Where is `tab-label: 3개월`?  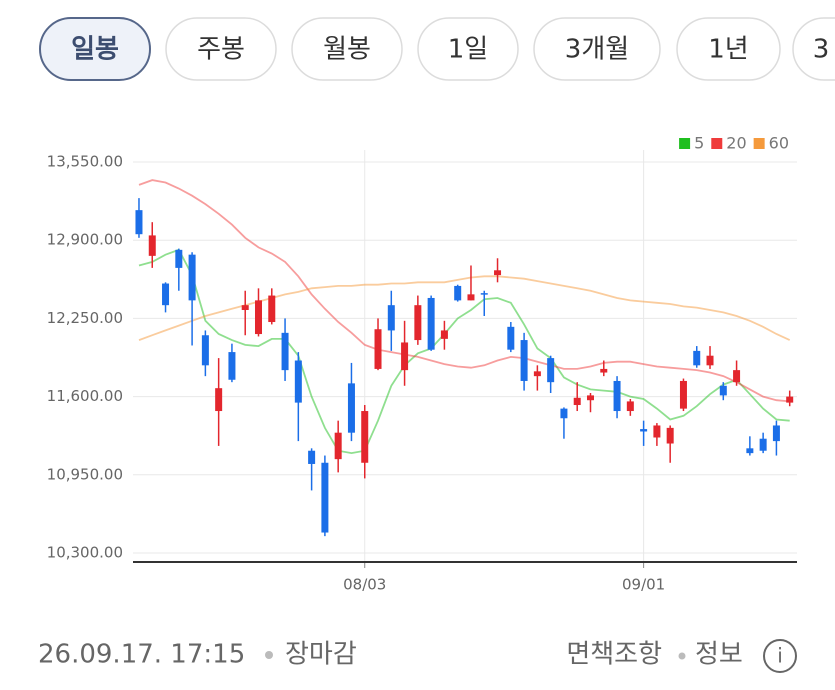
tab-label: 3개월 is located at coordinates (597, 50).